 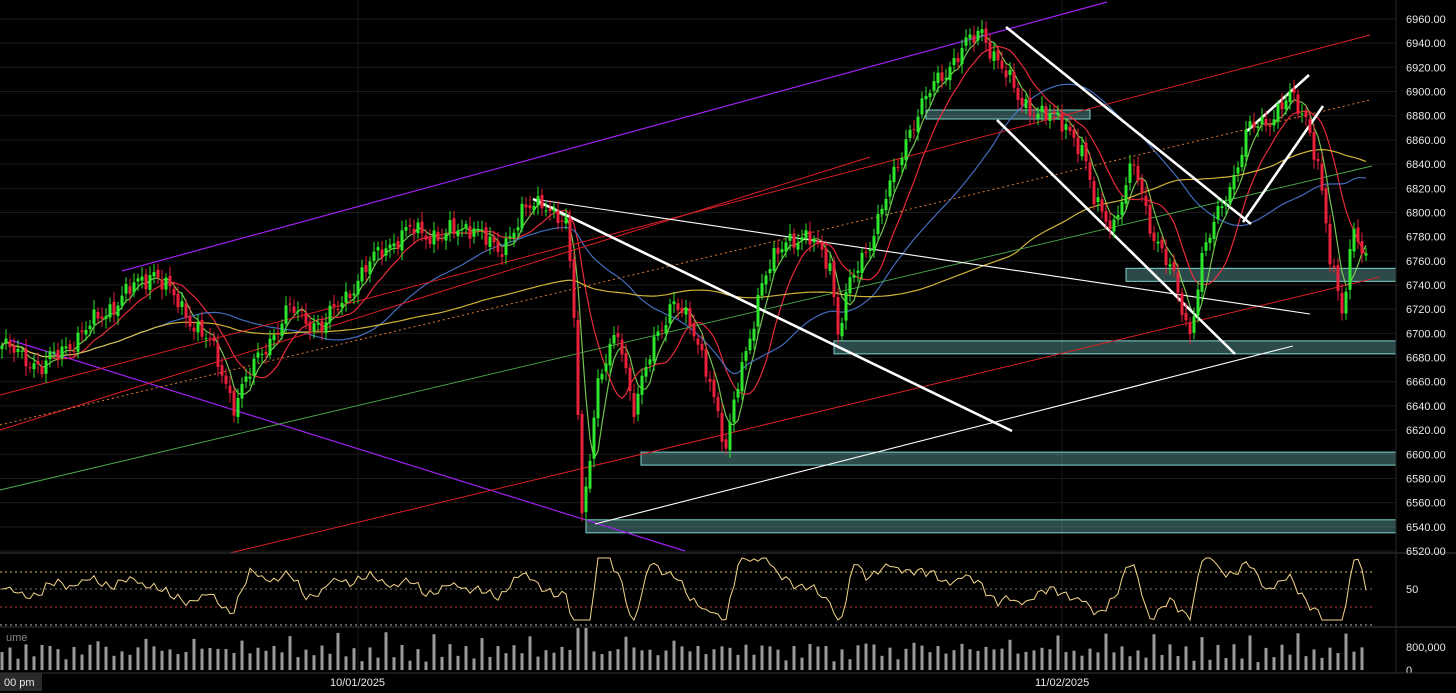 What do you see at coordinates (1409, 671) in the screenshot?
I see `volume-tick-label: 0` at bounding box center [1409, 671].